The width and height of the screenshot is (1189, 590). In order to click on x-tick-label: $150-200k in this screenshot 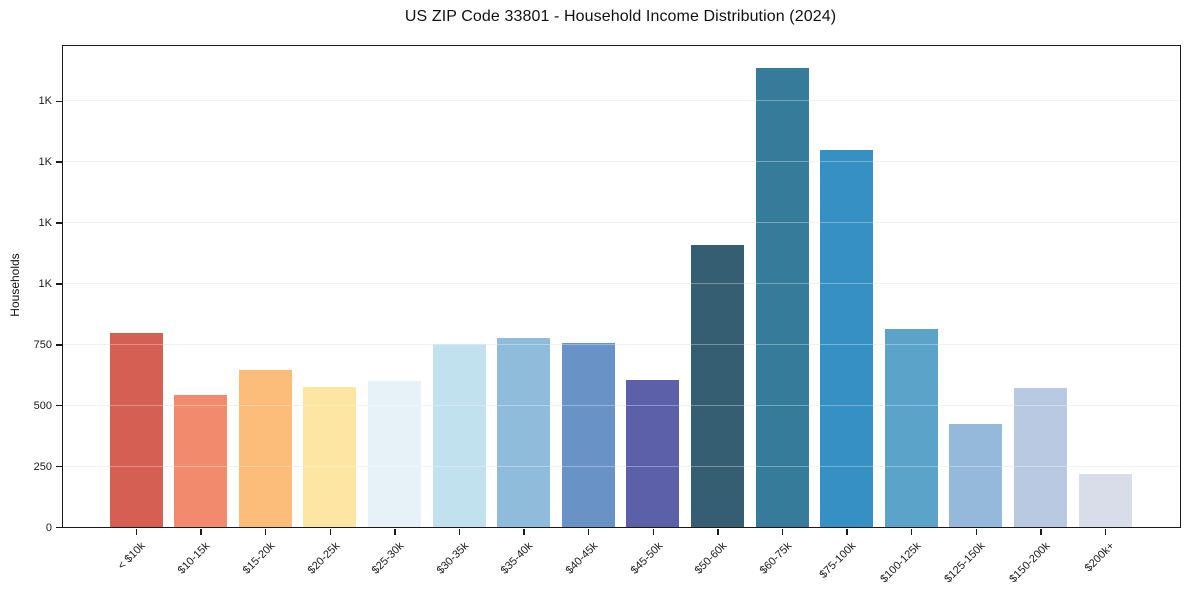, I will do `click(1030, 563)`.